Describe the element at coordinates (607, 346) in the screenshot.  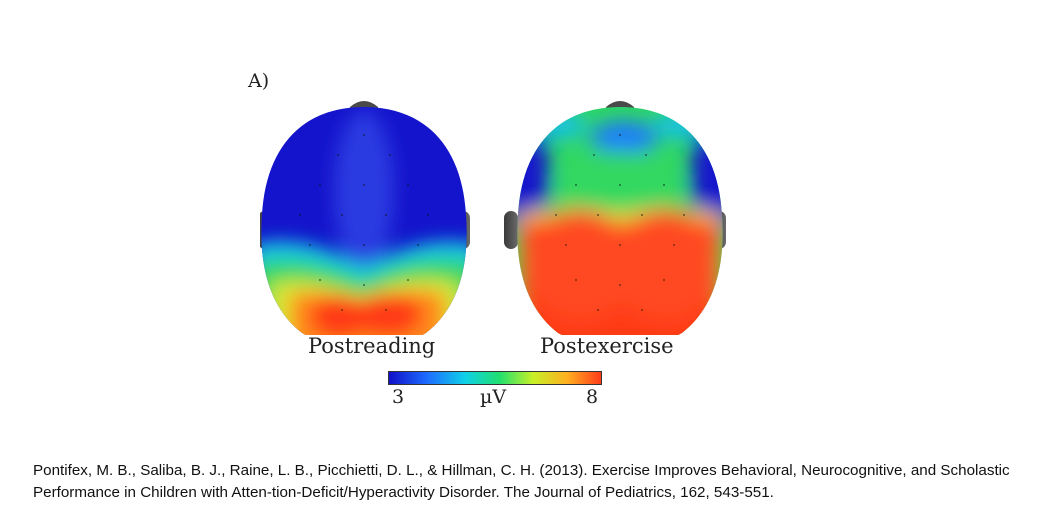
I see `postexercise-caption: Postexercise` at that location.